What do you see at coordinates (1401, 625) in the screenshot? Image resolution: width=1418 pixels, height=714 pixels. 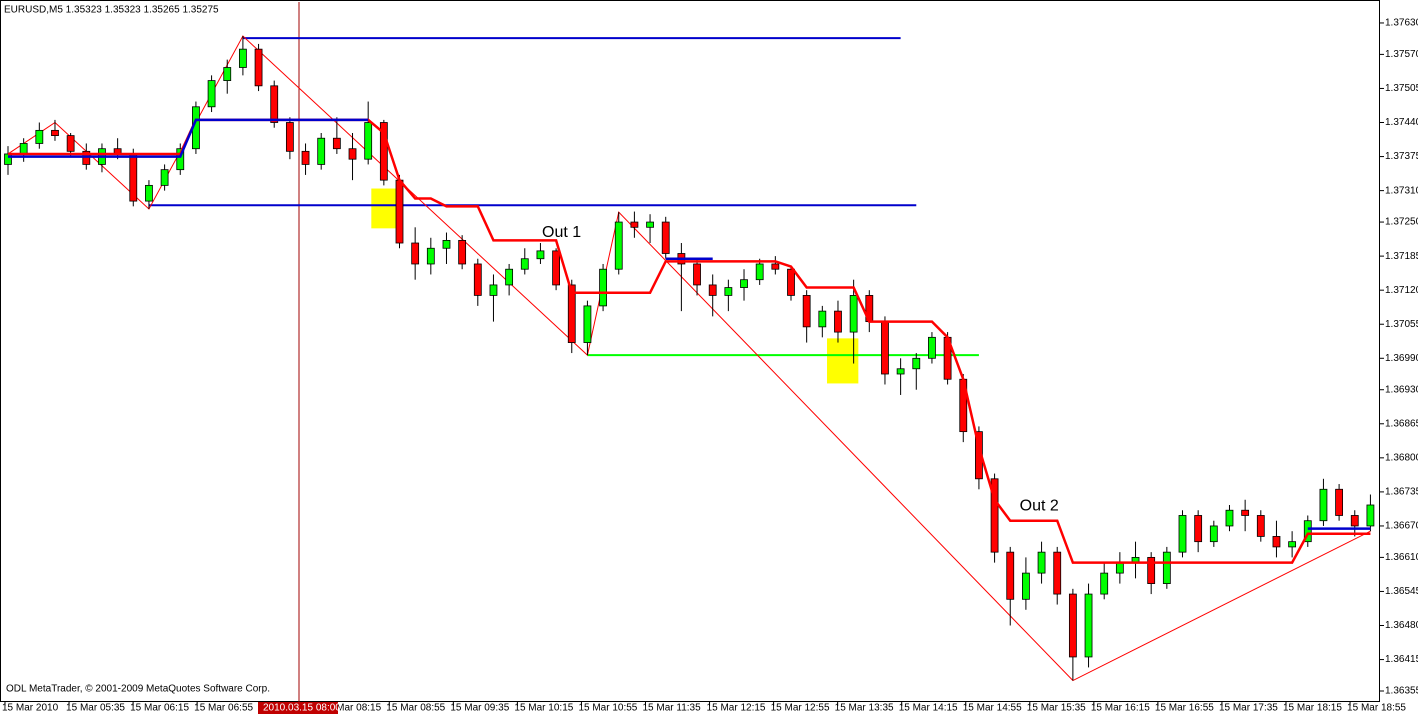 I see `y-tick-label: 1.36480` at bounding box center [1401, 625].